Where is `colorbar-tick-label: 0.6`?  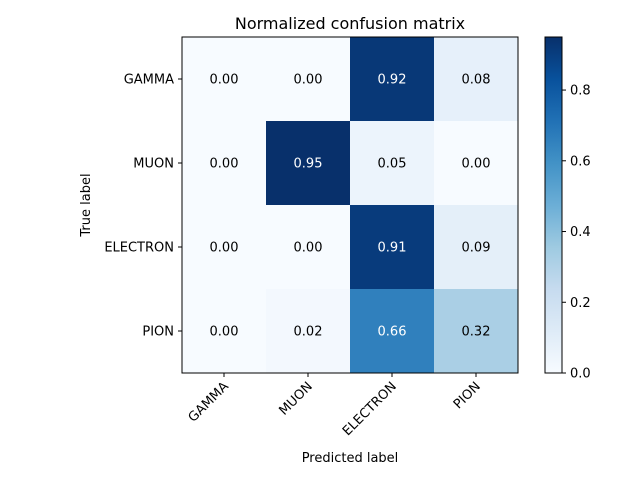 colorbar-tick-label: 0.6 is located at coordinates (580, 161).